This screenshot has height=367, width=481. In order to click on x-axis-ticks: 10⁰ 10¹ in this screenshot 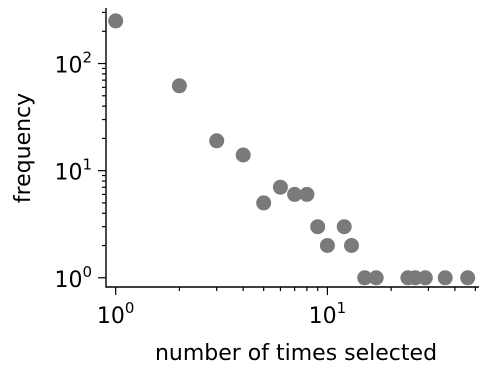, I will do `click(286, 308)`.